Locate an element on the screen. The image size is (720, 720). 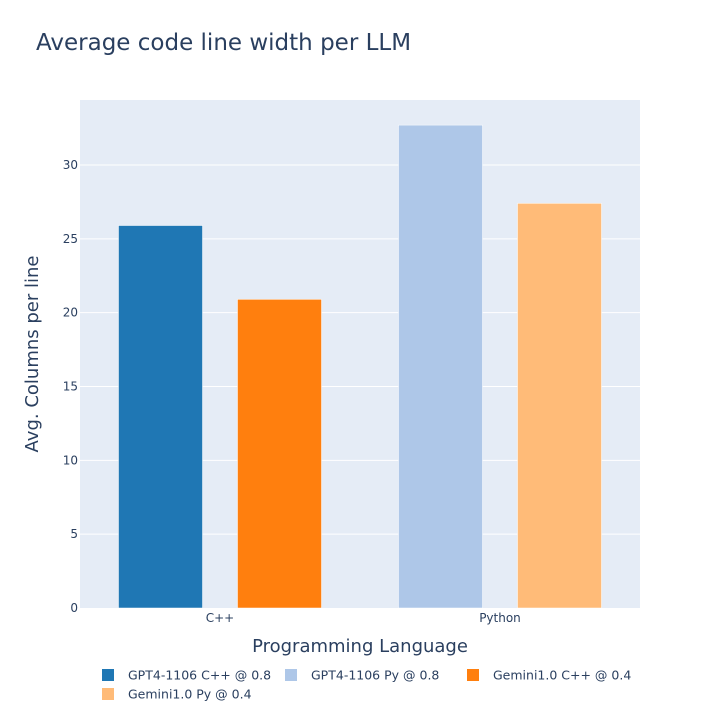
legend-item: Gemini1.0 Py @ 0.4 is located at coordinates (177, 694).